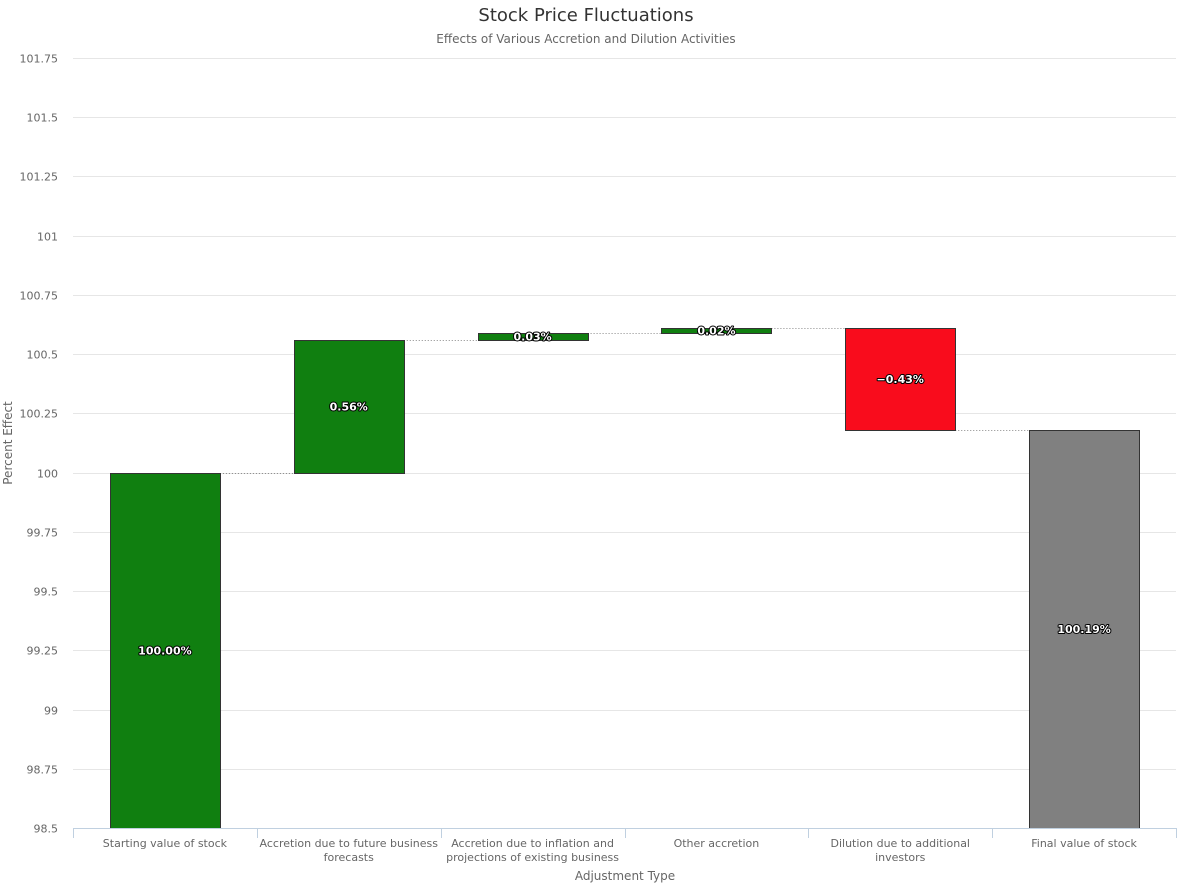  Describe the element at coordinates (43, 770) in the screenshot. I see `y-tick-label: 98.75` at that location.